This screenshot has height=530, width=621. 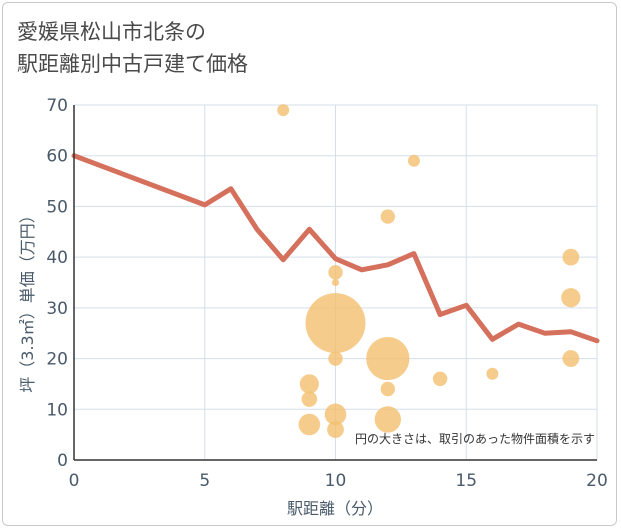 I want to click on y-tick-label-2: 20, so click(x=57, y=360).